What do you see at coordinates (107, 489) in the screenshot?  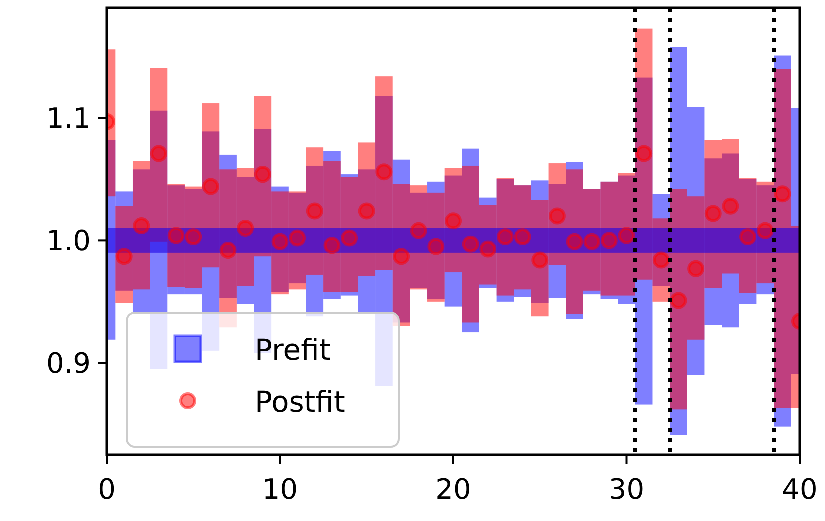 I see `x-tick-label: 0` at bounding box center [107, 489].